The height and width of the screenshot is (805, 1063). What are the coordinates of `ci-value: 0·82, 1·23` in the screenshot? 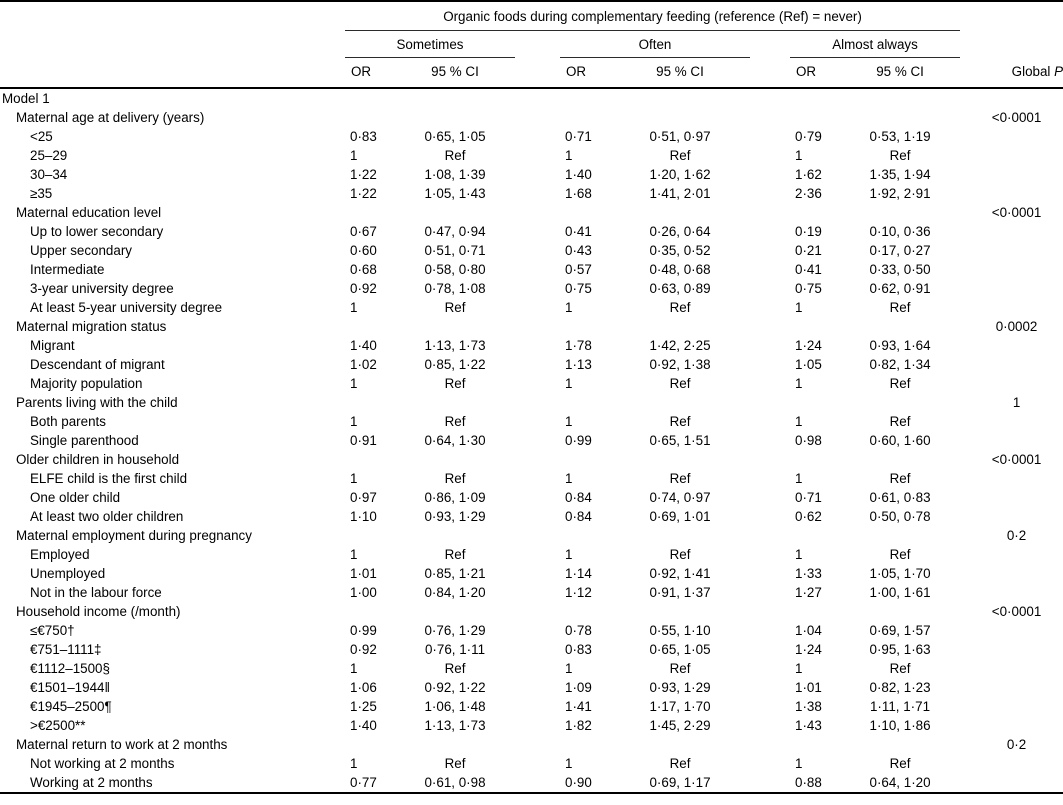 It's located at (900, 687).